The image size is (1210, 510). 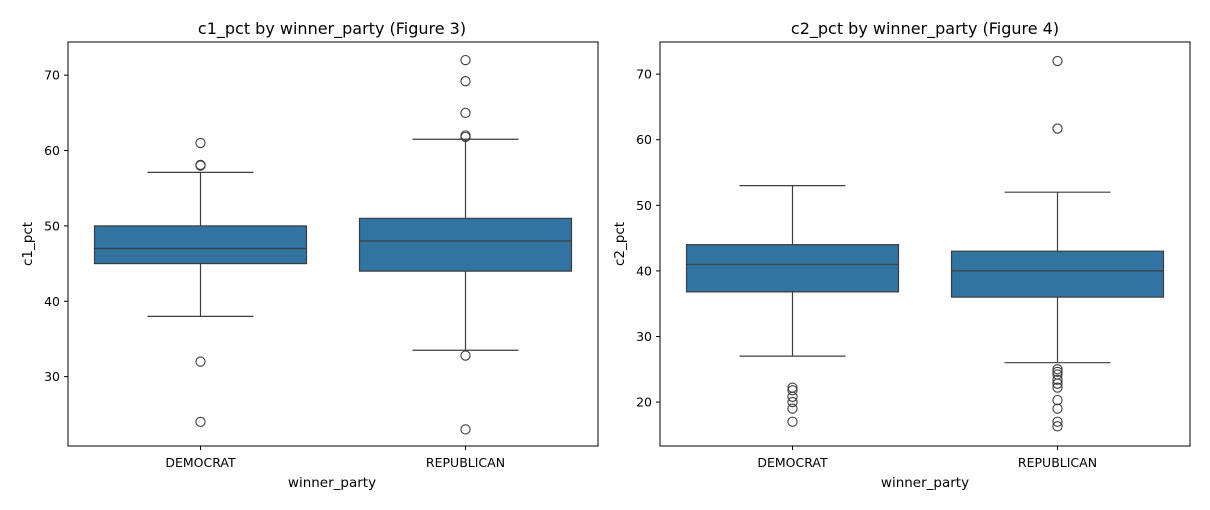 What do you see at coordinates (28, 244) in the screenshot?
I see `y-axis-label: c1_pct` at bounding box center [28, 244].